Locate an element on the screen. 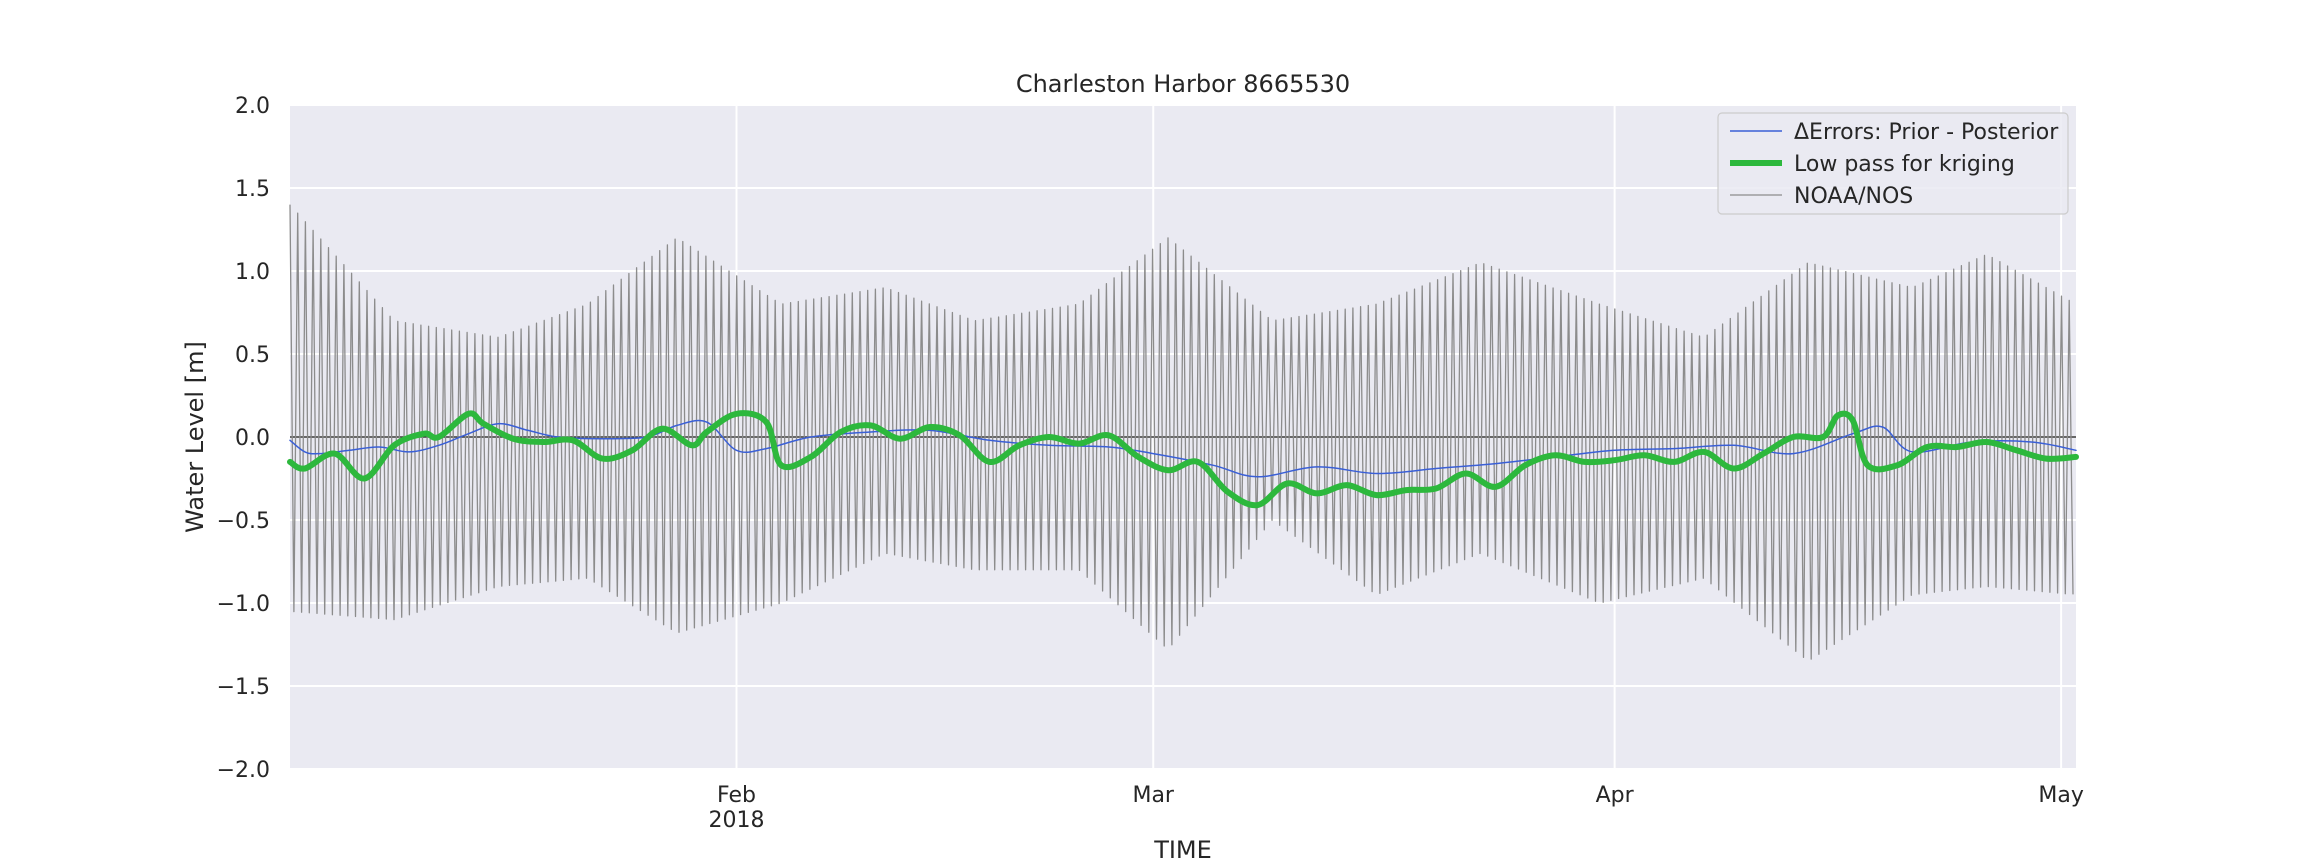 The height and width of the screenshot is (868, 2304). y-tick-label: 1.5 is located at coordinates (252, 189).